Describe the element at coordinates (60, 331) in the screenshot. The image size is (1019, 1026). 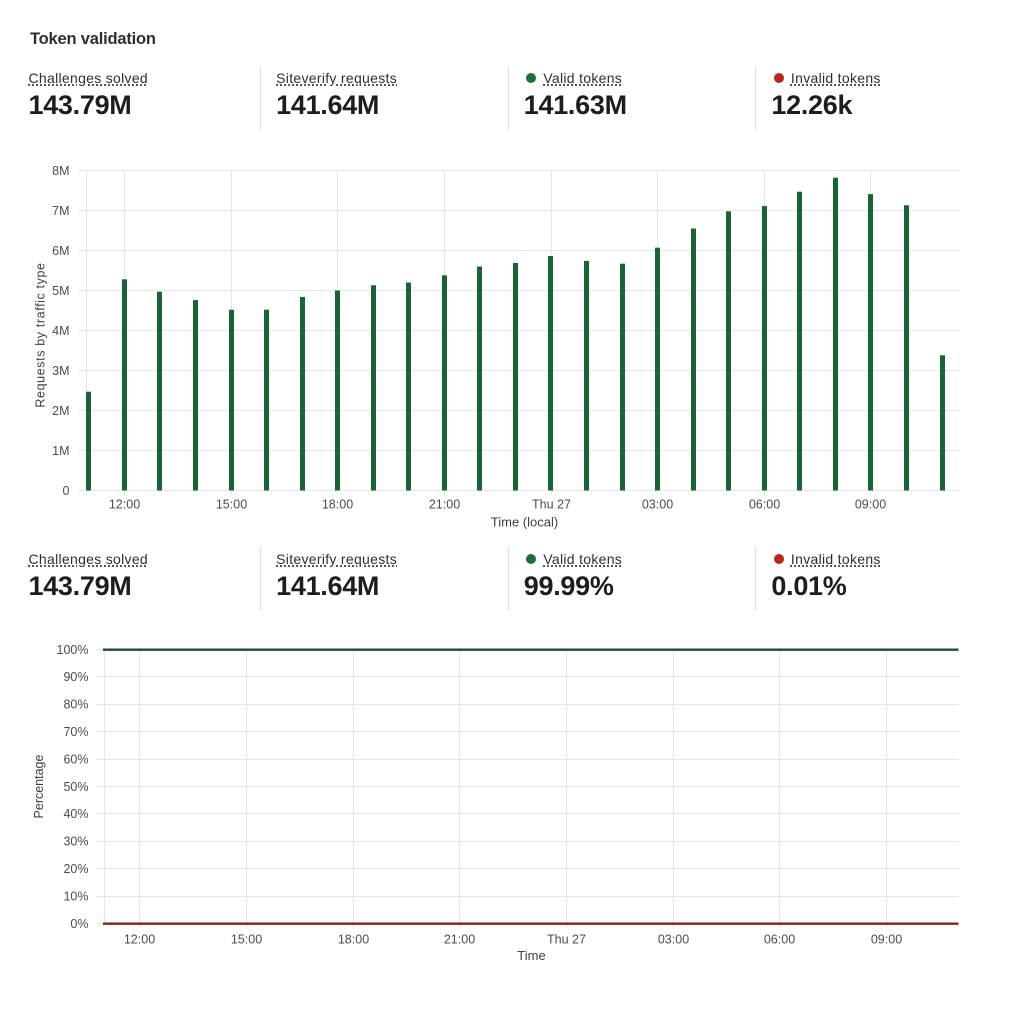
I see `svg-text: 4M` at that location.